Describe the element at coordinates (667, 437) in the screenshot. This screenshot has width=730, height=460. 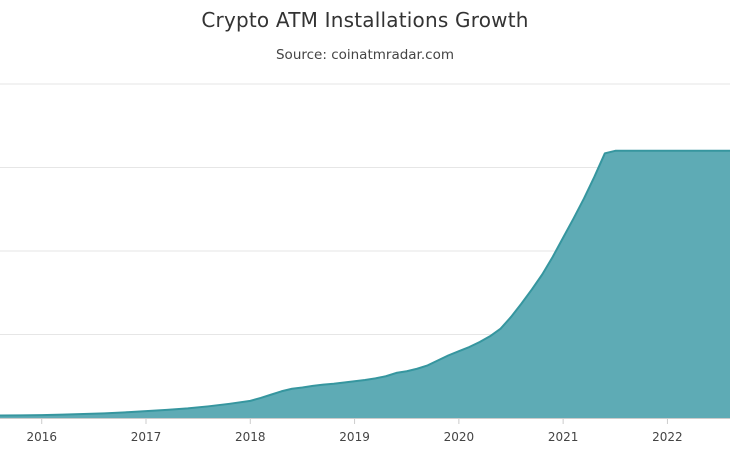
I see `x-tick-label: 2022` at that location.